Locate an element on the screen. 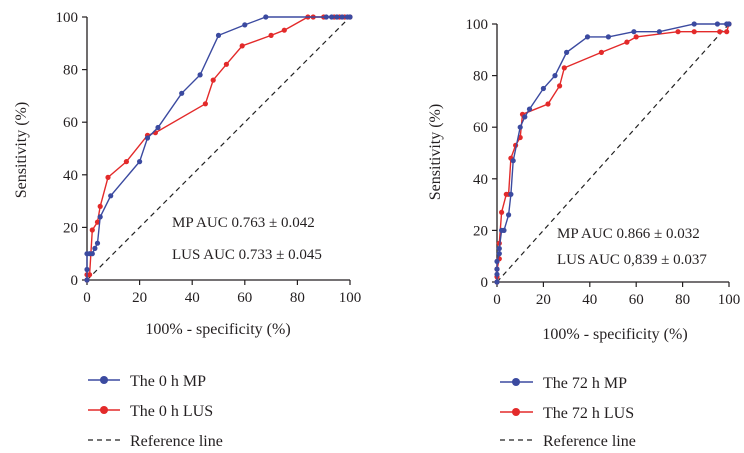 This screenshot has width=744, height=453. legend-item-mp: The 72 h MP is located at coordinates (563, 383).